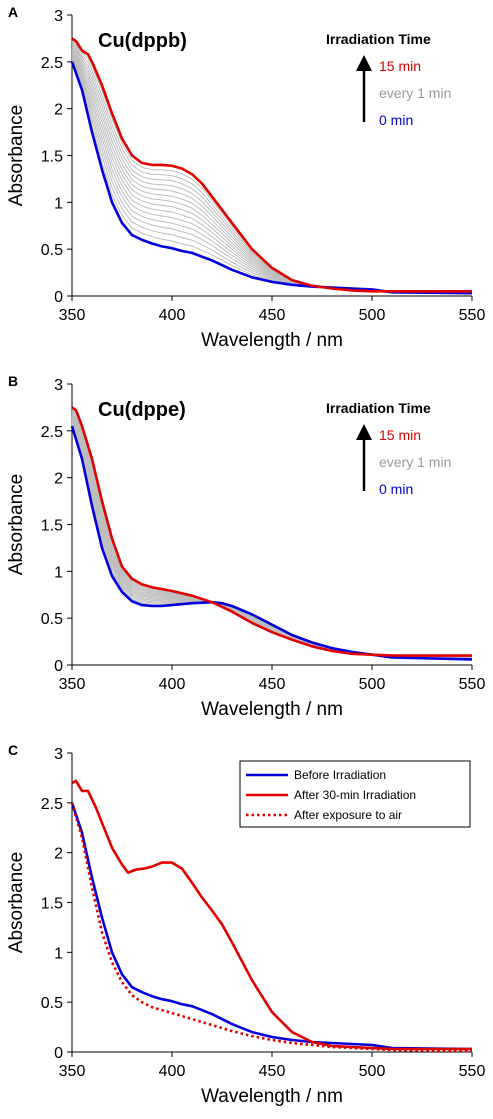 The width and height of the screenshot is (493, 1119). Describe the element at coordinates (13, 381) in the screenshot. I see `panel-letter: B` at that location.